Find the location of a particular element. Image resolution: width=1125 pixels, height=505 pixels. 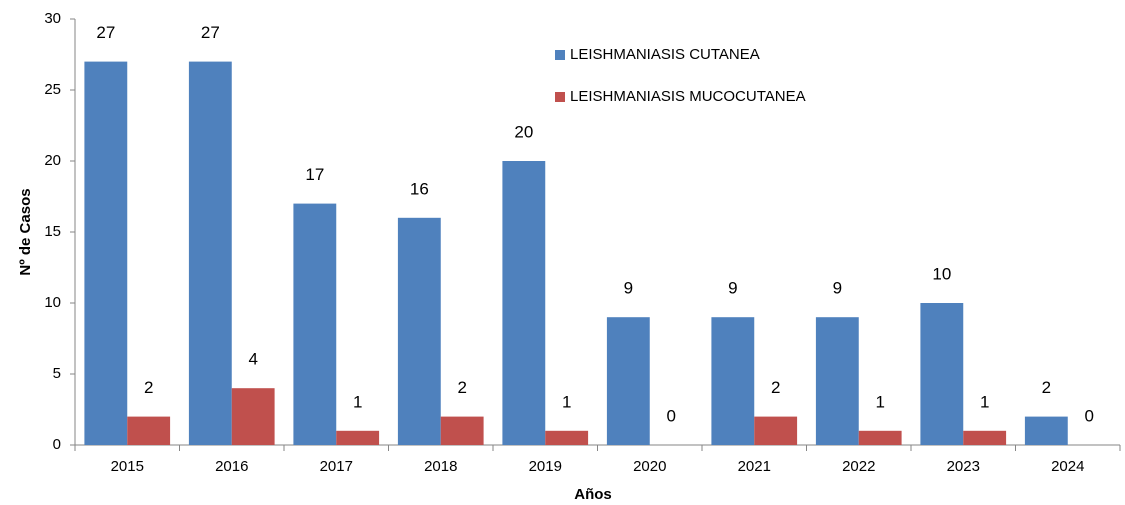

value-label: 20 is located at coordinates (523, 131).